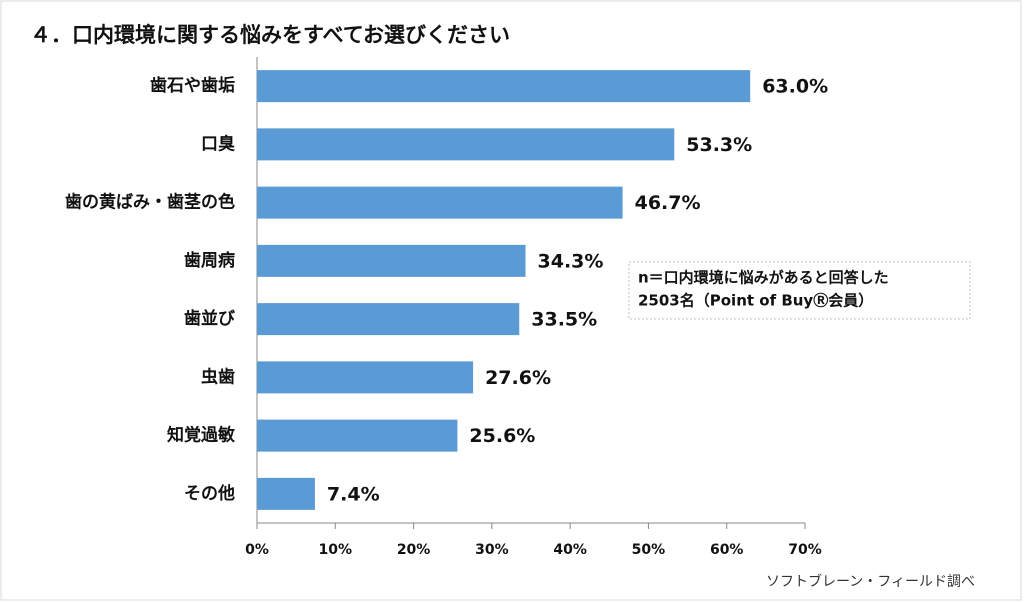 This screenshot has height=603, width=1024. Describe the element at coordinates (570, 550) in the screenshot. I see `x-tick-label: 40%` at that location.